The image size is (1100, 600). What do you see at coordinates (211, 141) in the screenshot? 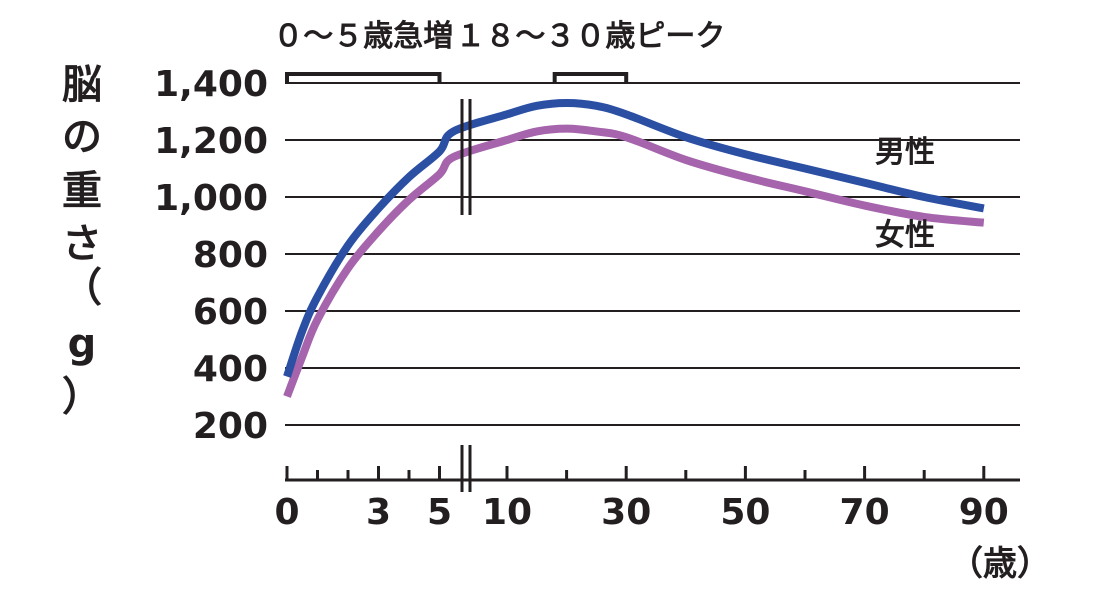
I see `y-tick-label: 1,200` at bounding box center [211, 141].